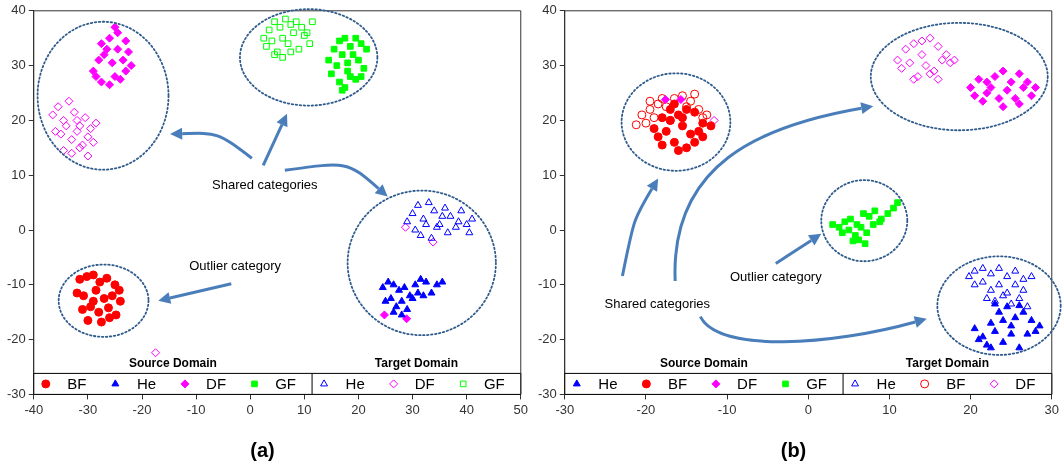 The height and width of the screenshot is (467, 1062). What do you see at coordinates (262, 449) in the screenshot?
I see `text: (a)` at bounding box center [262, 449].